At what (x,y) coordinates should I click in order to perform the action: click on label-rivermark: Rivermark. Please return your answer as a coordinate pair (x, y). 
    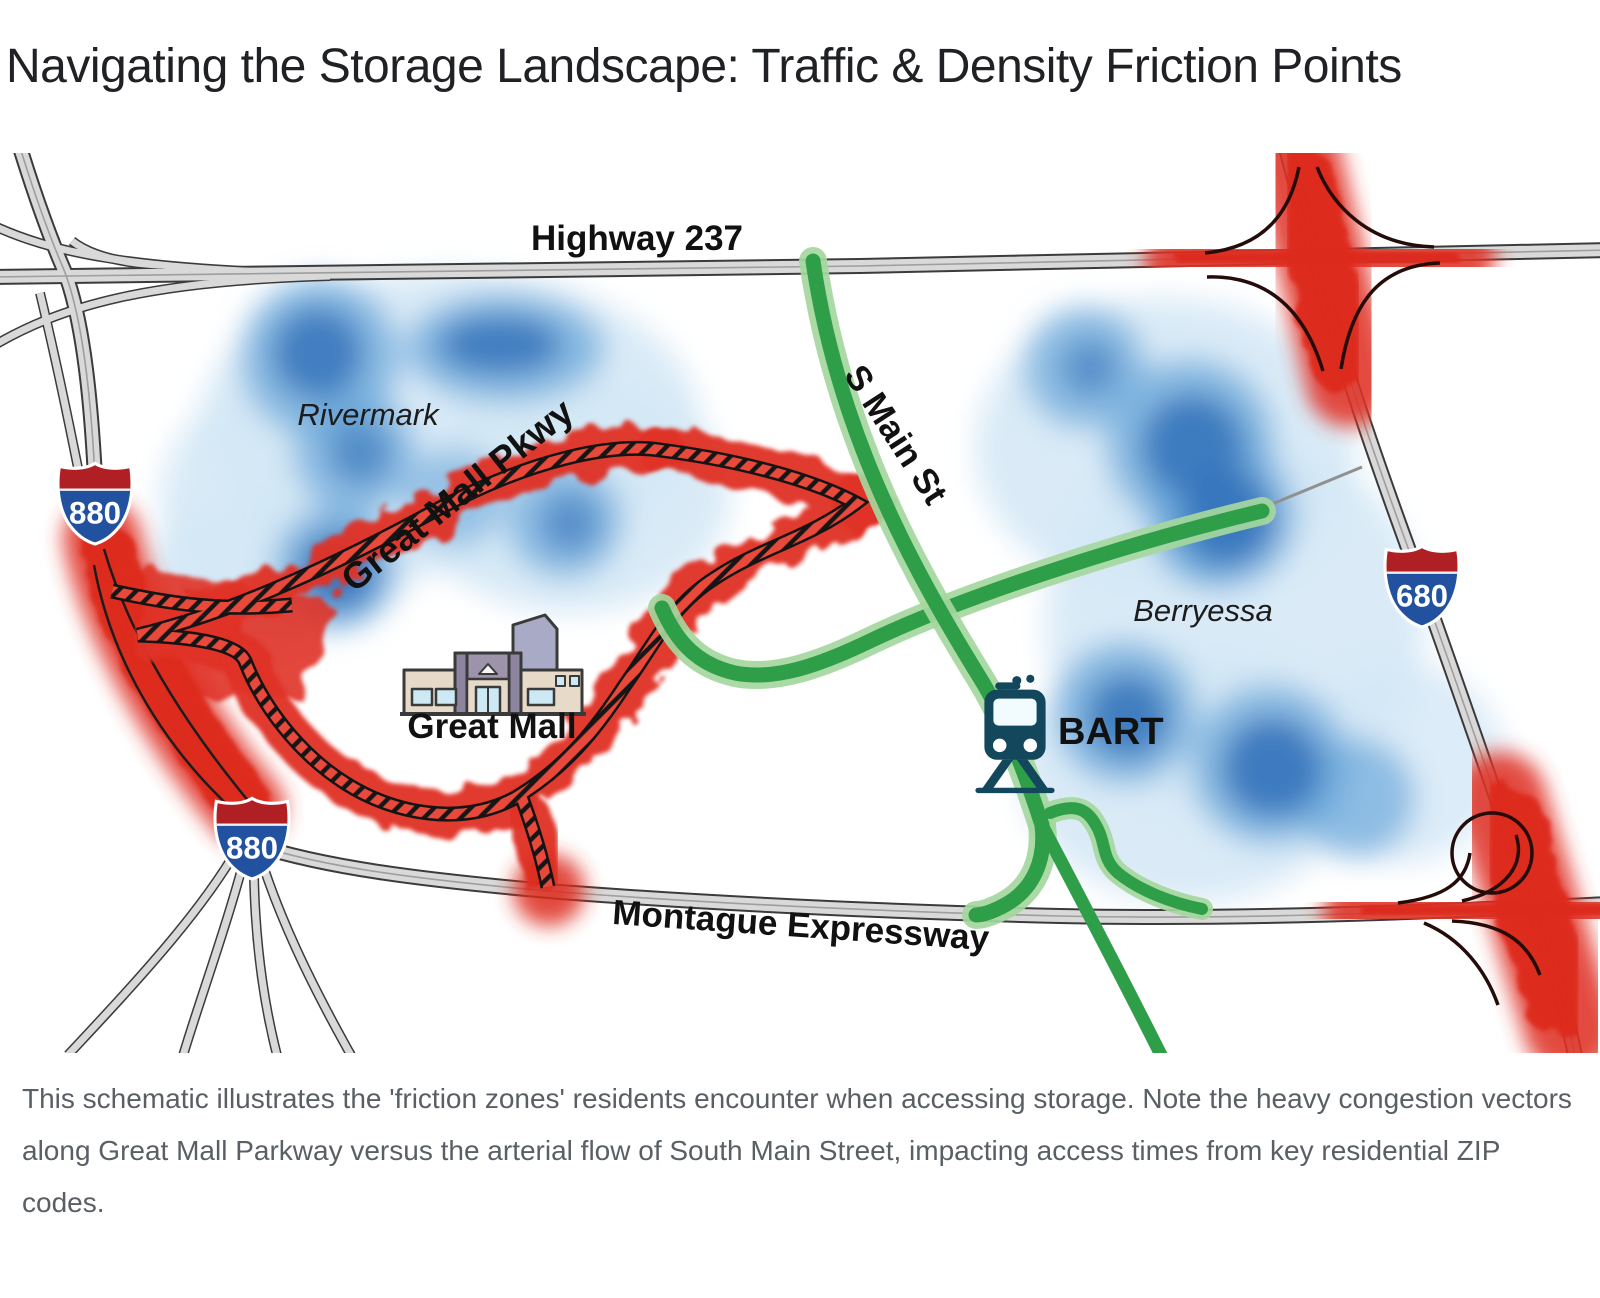
    Looking at the image, I should click on (368, 414).